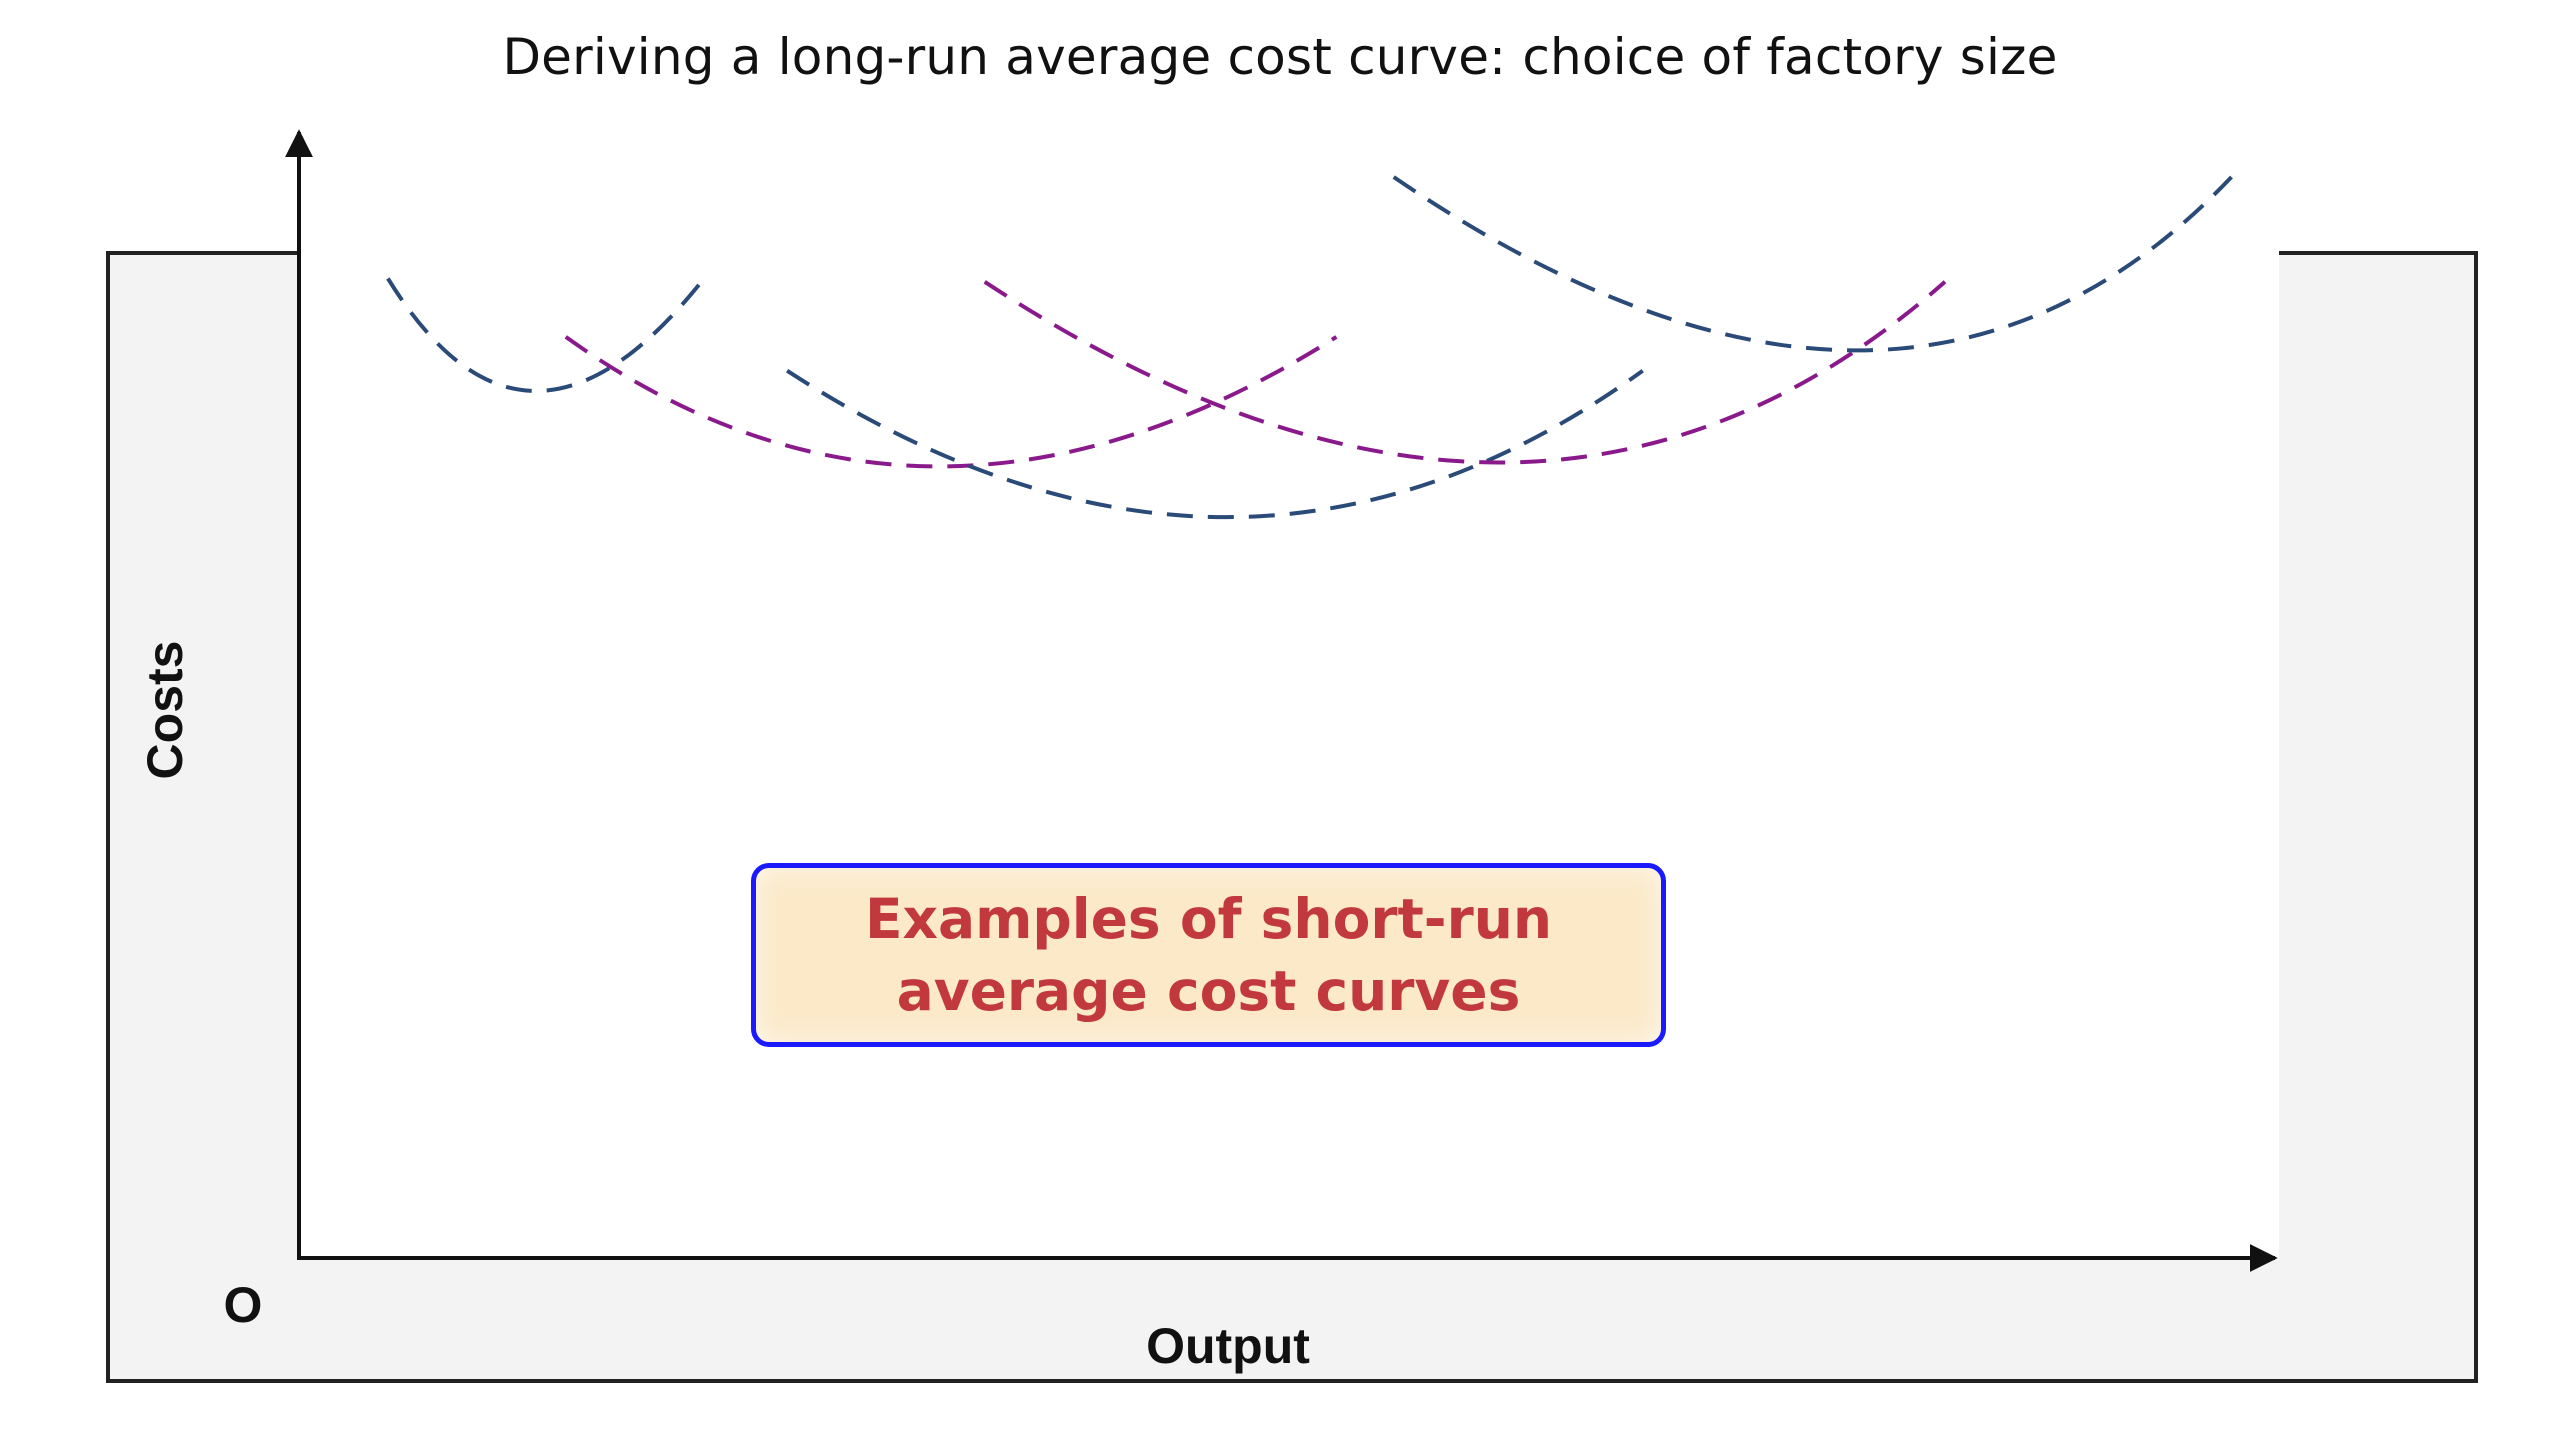 This screenshot has width=2560, height=1440. I want to click on origin-label: O, so click(243, 1305).